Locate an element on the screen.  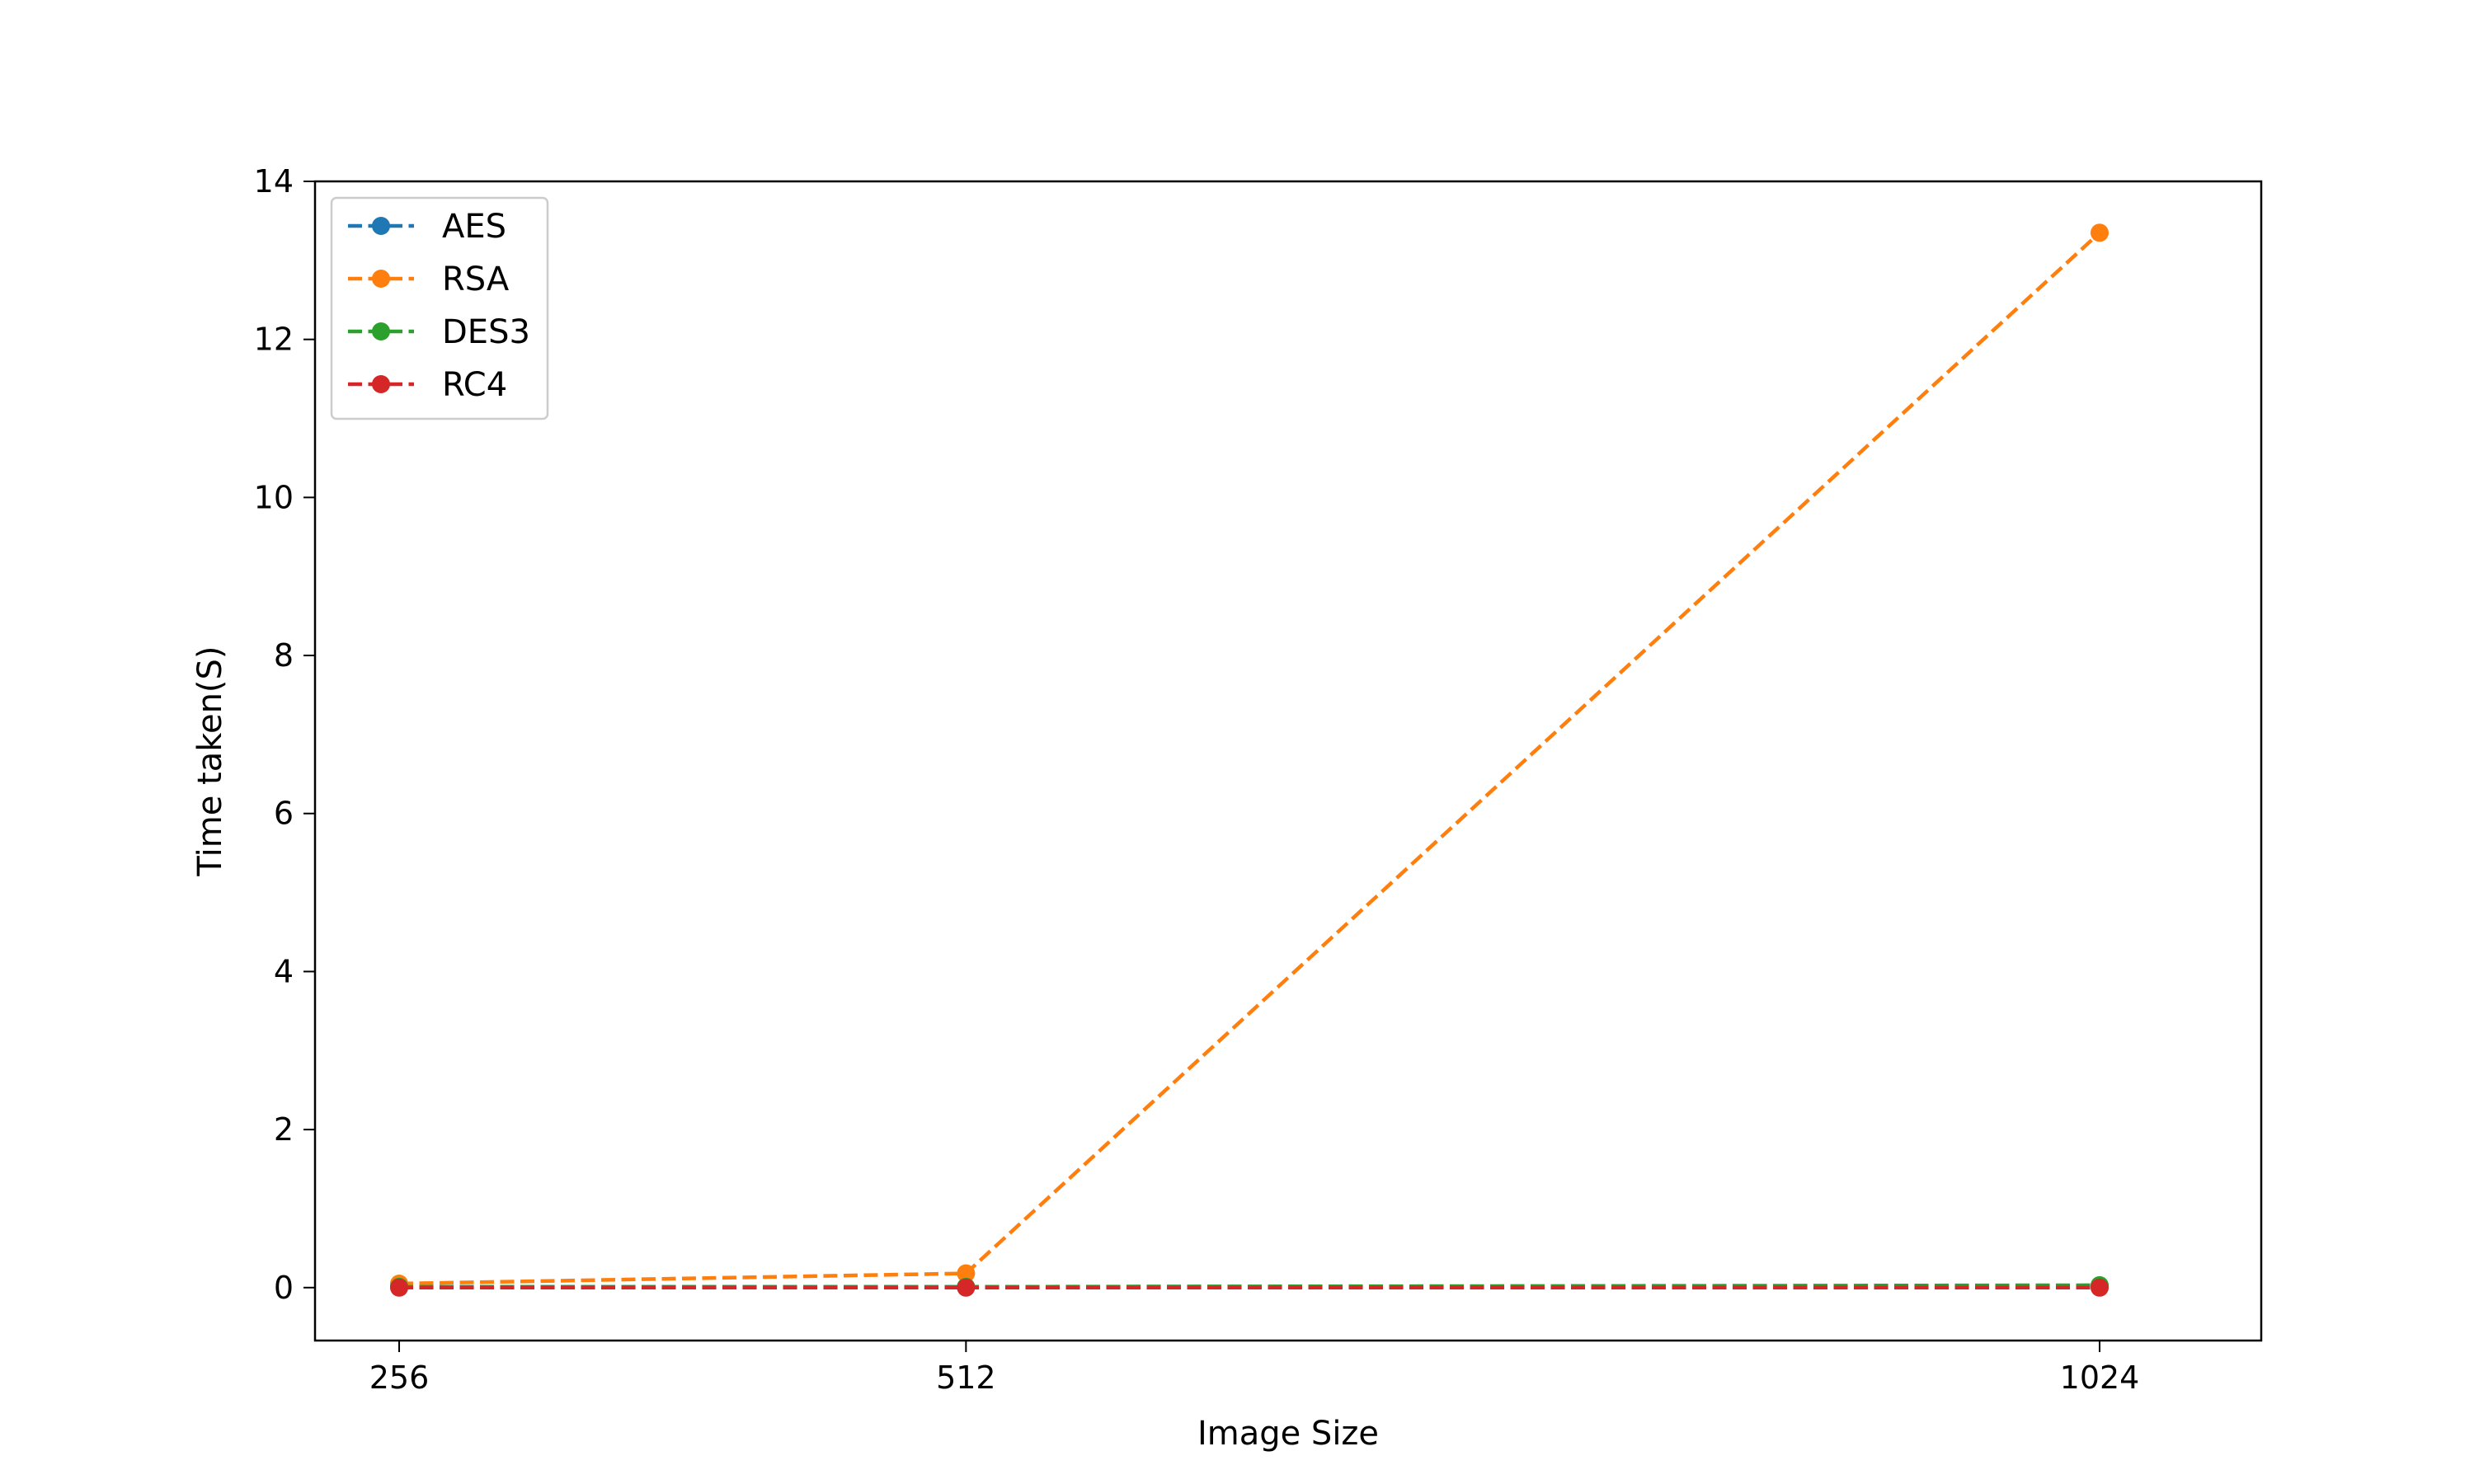
y-tick-label: 0 is located at coordinates (284, 1288).